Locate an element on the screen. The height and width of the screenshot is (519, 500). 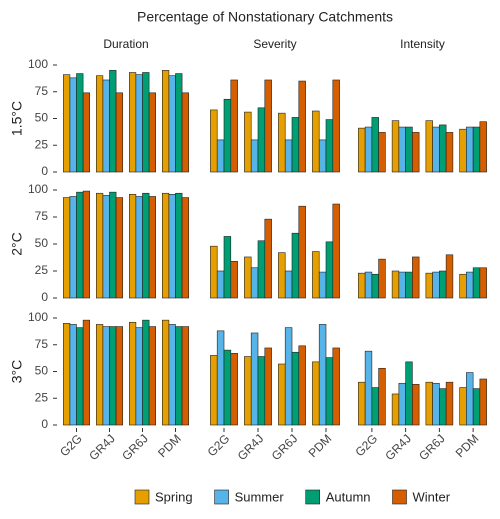
x-tick-label: G2G is located at coordinates (71, 445).